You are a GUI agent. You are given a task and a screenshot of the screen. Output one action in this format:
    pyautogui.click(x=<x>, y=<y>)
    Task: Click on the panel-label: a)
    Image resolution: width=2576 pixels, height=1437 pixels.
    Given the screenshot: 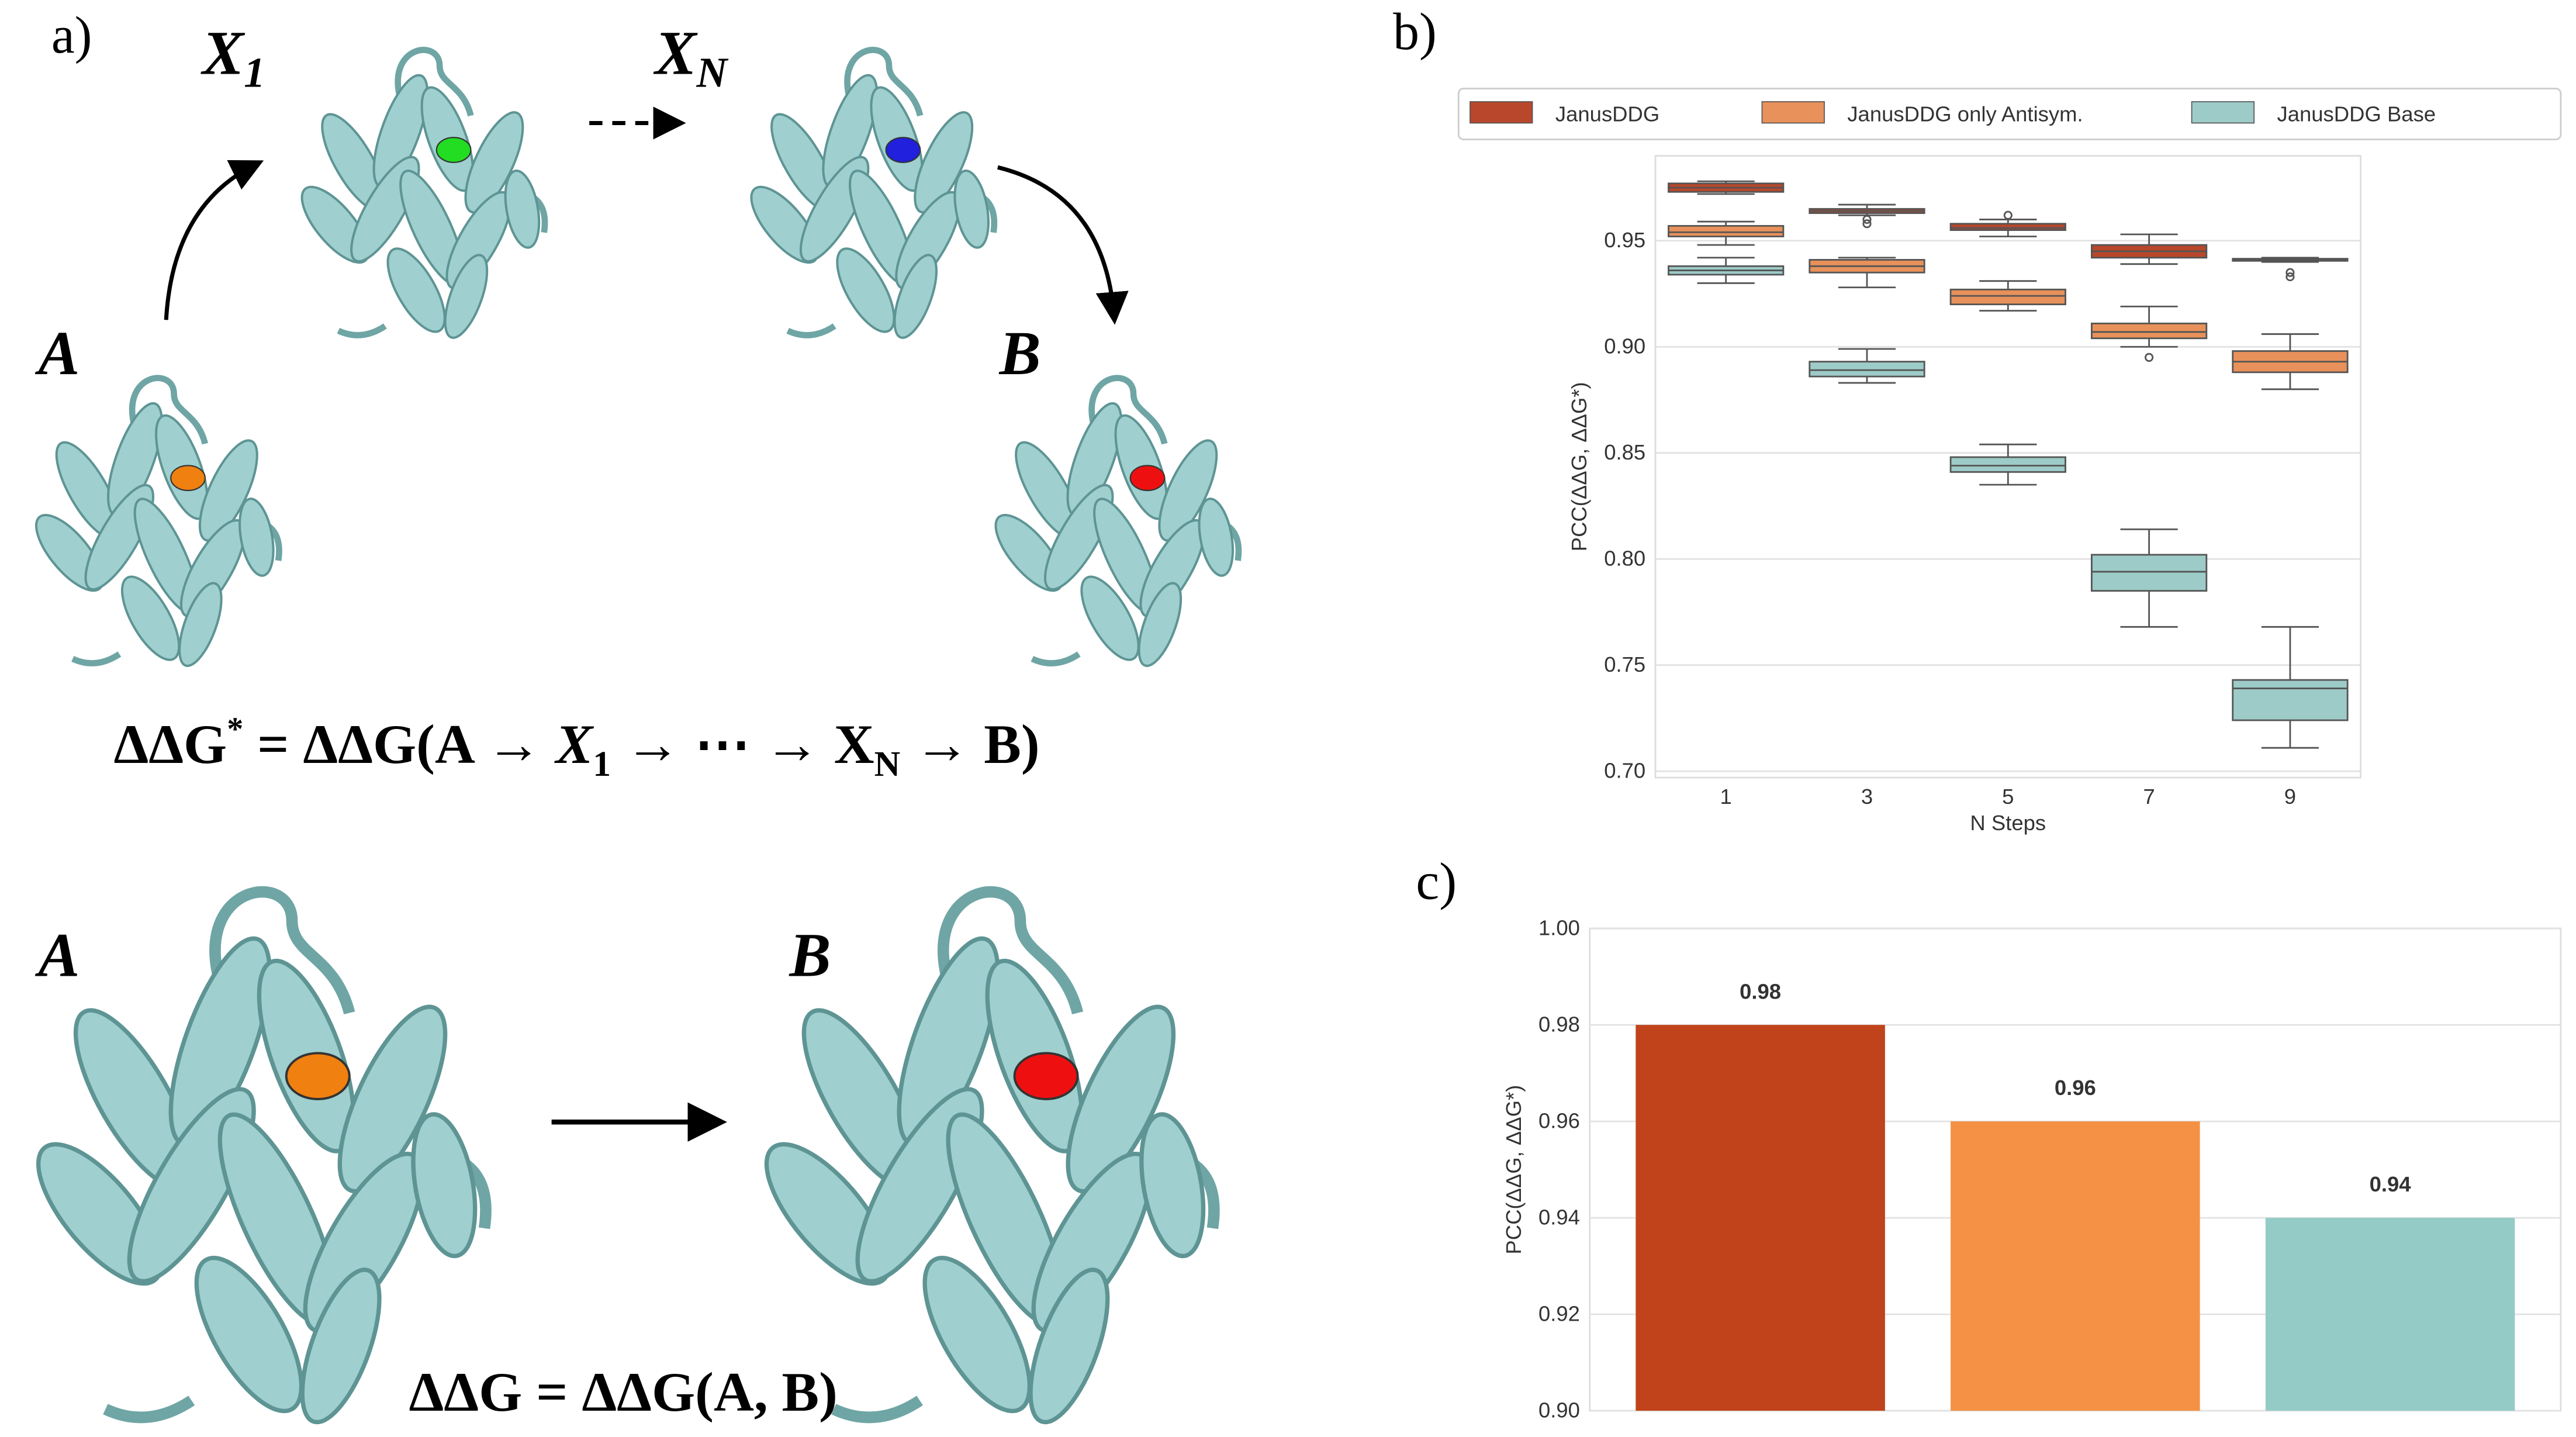 What is the action you would take?
    pyautogui.click(x=71, y=35)
    